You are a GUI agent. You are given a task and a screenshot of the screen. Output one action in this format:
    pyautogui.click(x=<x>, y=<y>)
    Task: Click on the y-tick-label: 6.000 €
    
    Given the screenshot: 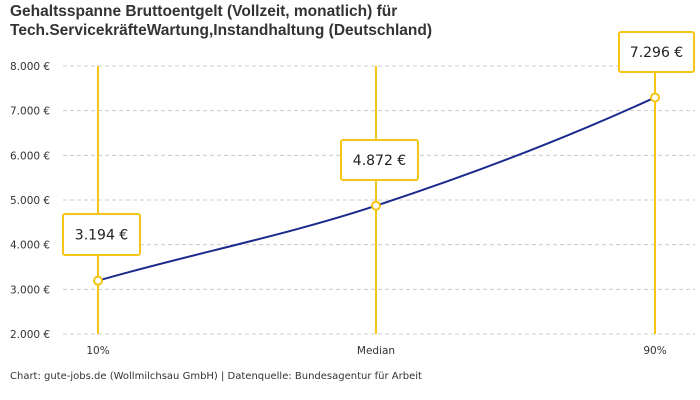 What is the action you would take?
    pyautogui.click(x=30, y=156)
    